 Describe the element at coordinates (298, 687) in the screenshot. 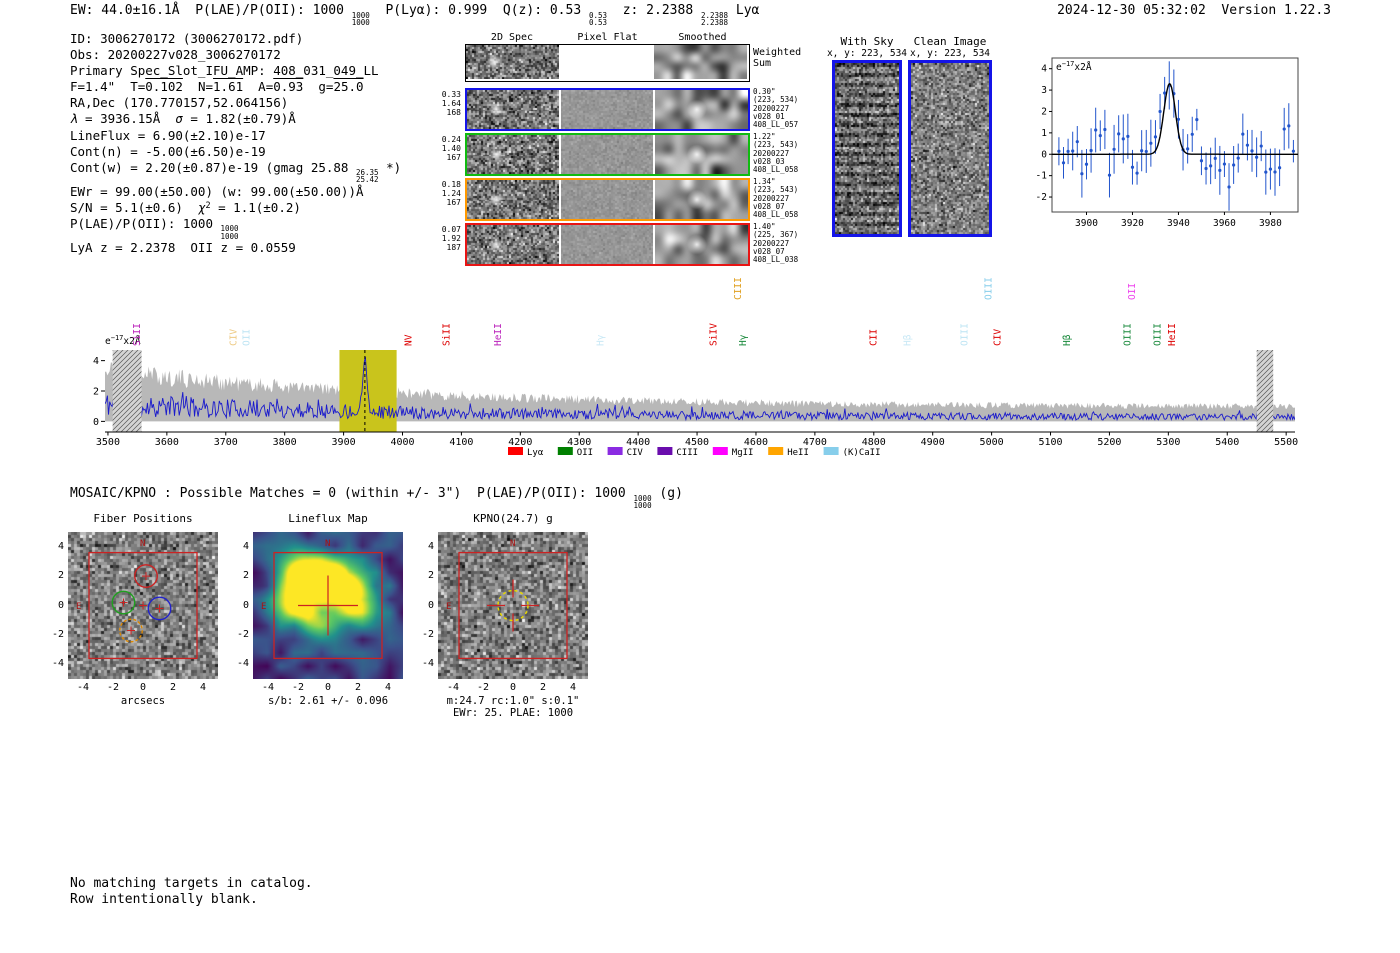

I see `x-tick-label: -2` at that location.